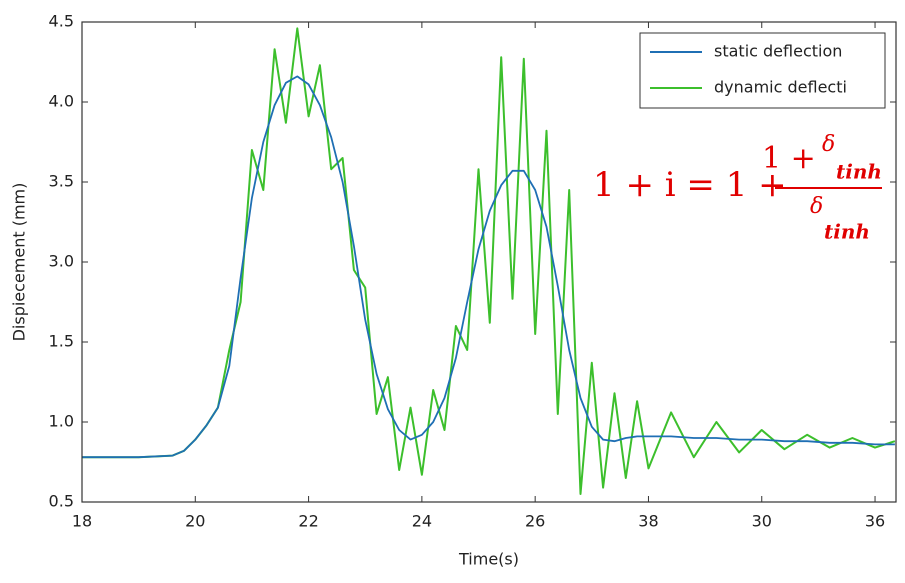 The image size is (905, 583). I want to click on x-tick-label: 38, so click(648, 521).